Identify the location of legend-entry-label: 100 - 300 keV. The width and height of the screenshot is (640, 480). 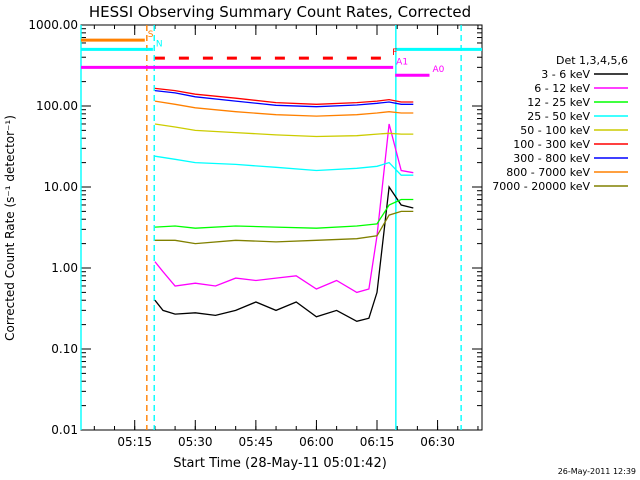
(551, 144).